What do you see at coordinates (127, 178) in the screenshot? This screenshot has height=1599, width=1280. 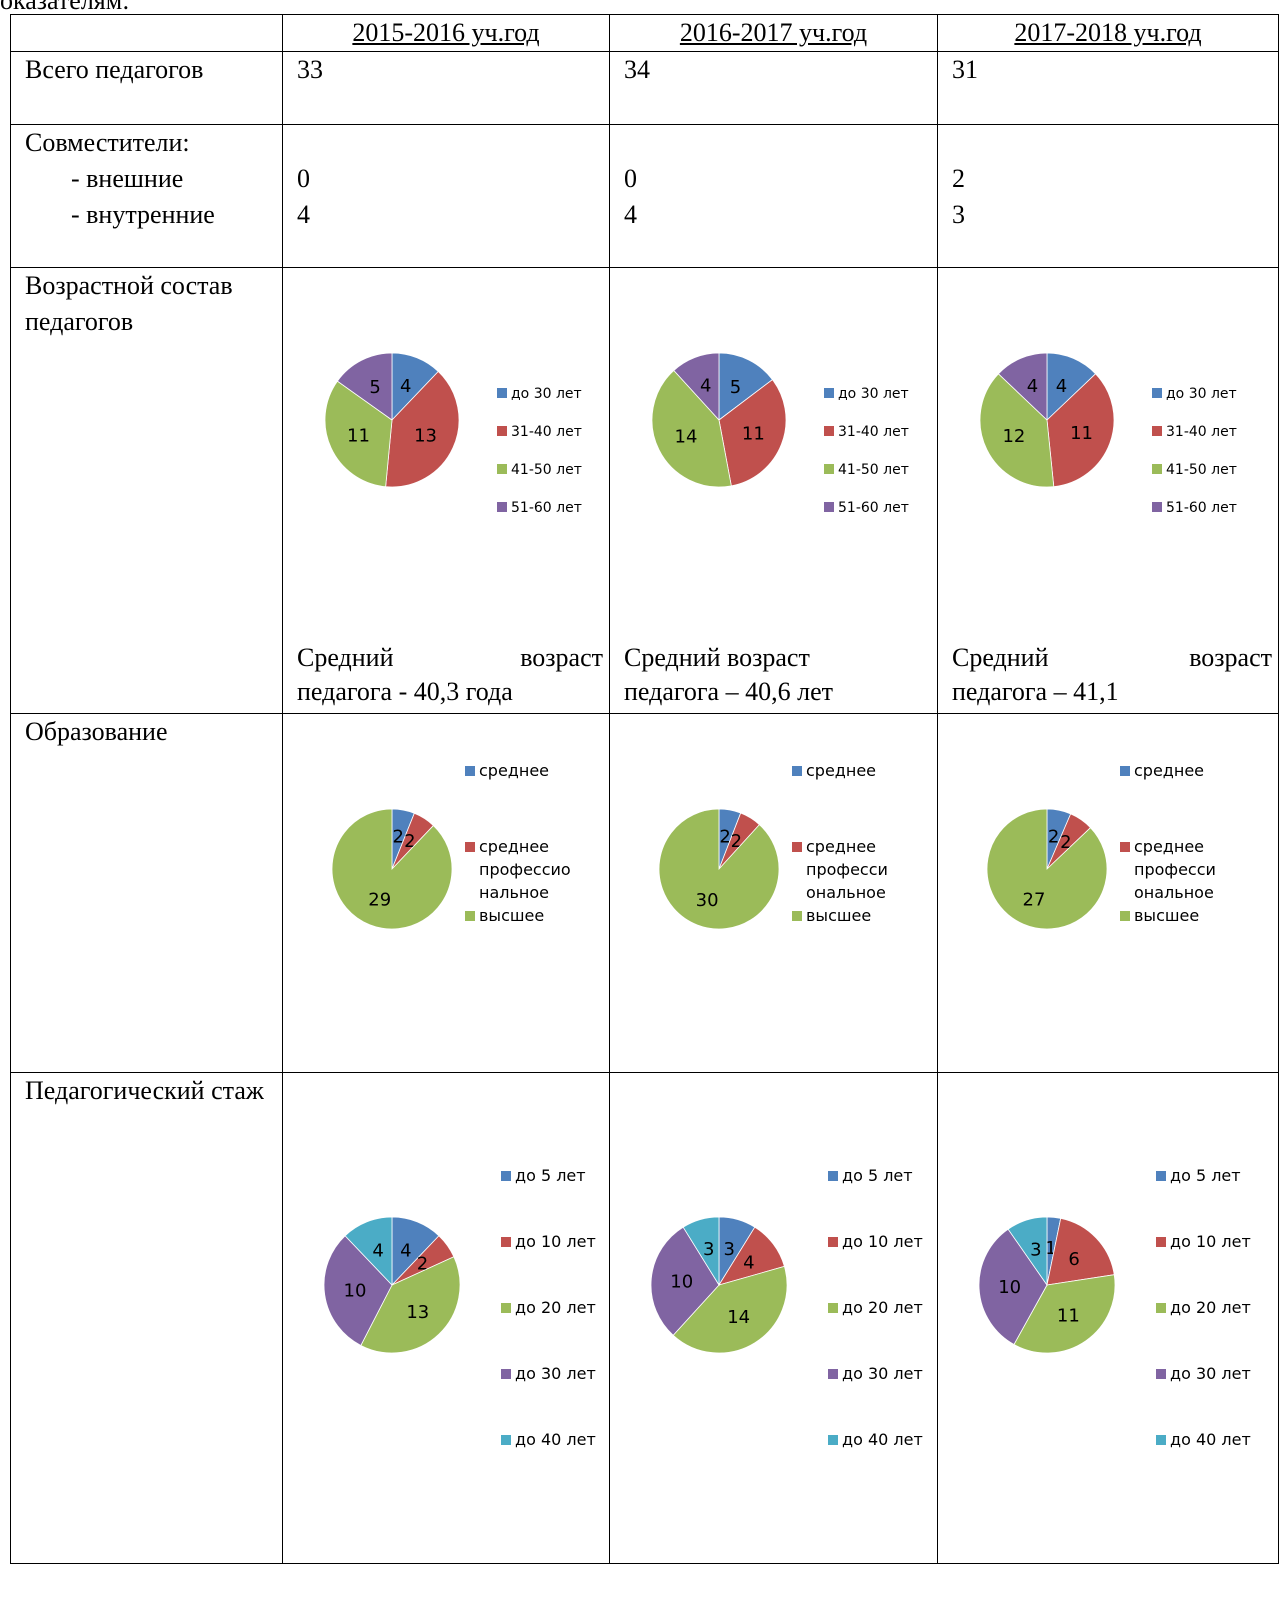 I see `combo-external-label: - внешние` at bounding box center [127, 178].